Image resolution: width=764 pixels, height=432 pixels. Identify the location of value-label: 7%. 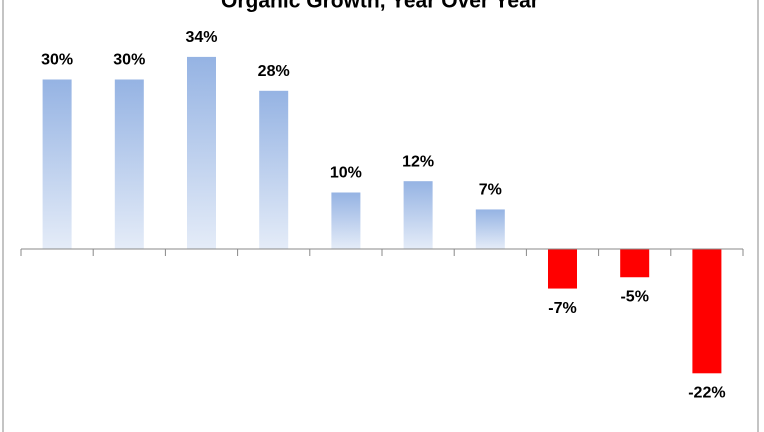
(490, 190).